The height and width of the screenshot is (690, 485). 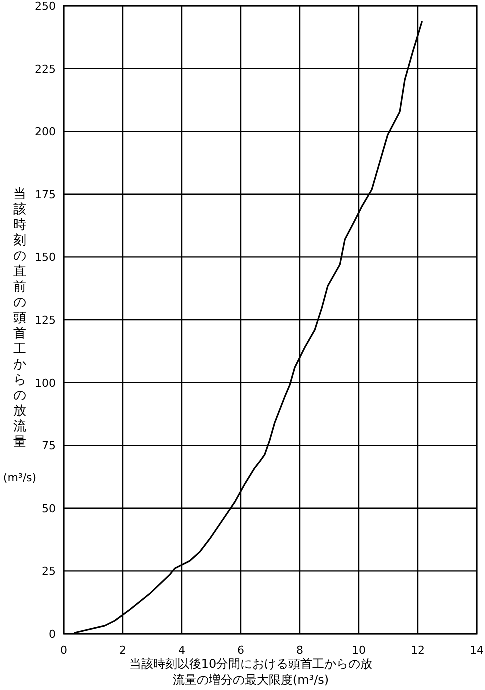 What do you see at coordinates (52, 634) in the screenshot?
I see `ytick: 0` at bounding box center [52, 634].